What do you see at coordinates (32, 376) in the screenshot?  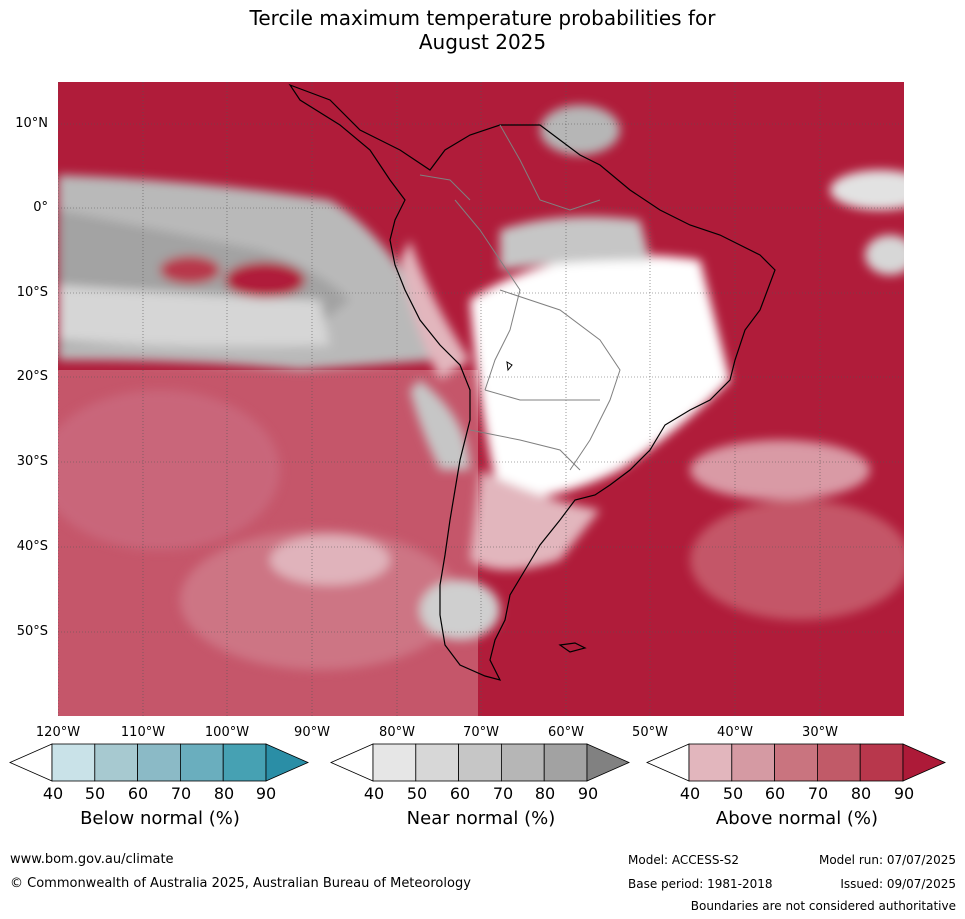 I see `lat-label-20s: 20°S` at bounding box center [32, 376].